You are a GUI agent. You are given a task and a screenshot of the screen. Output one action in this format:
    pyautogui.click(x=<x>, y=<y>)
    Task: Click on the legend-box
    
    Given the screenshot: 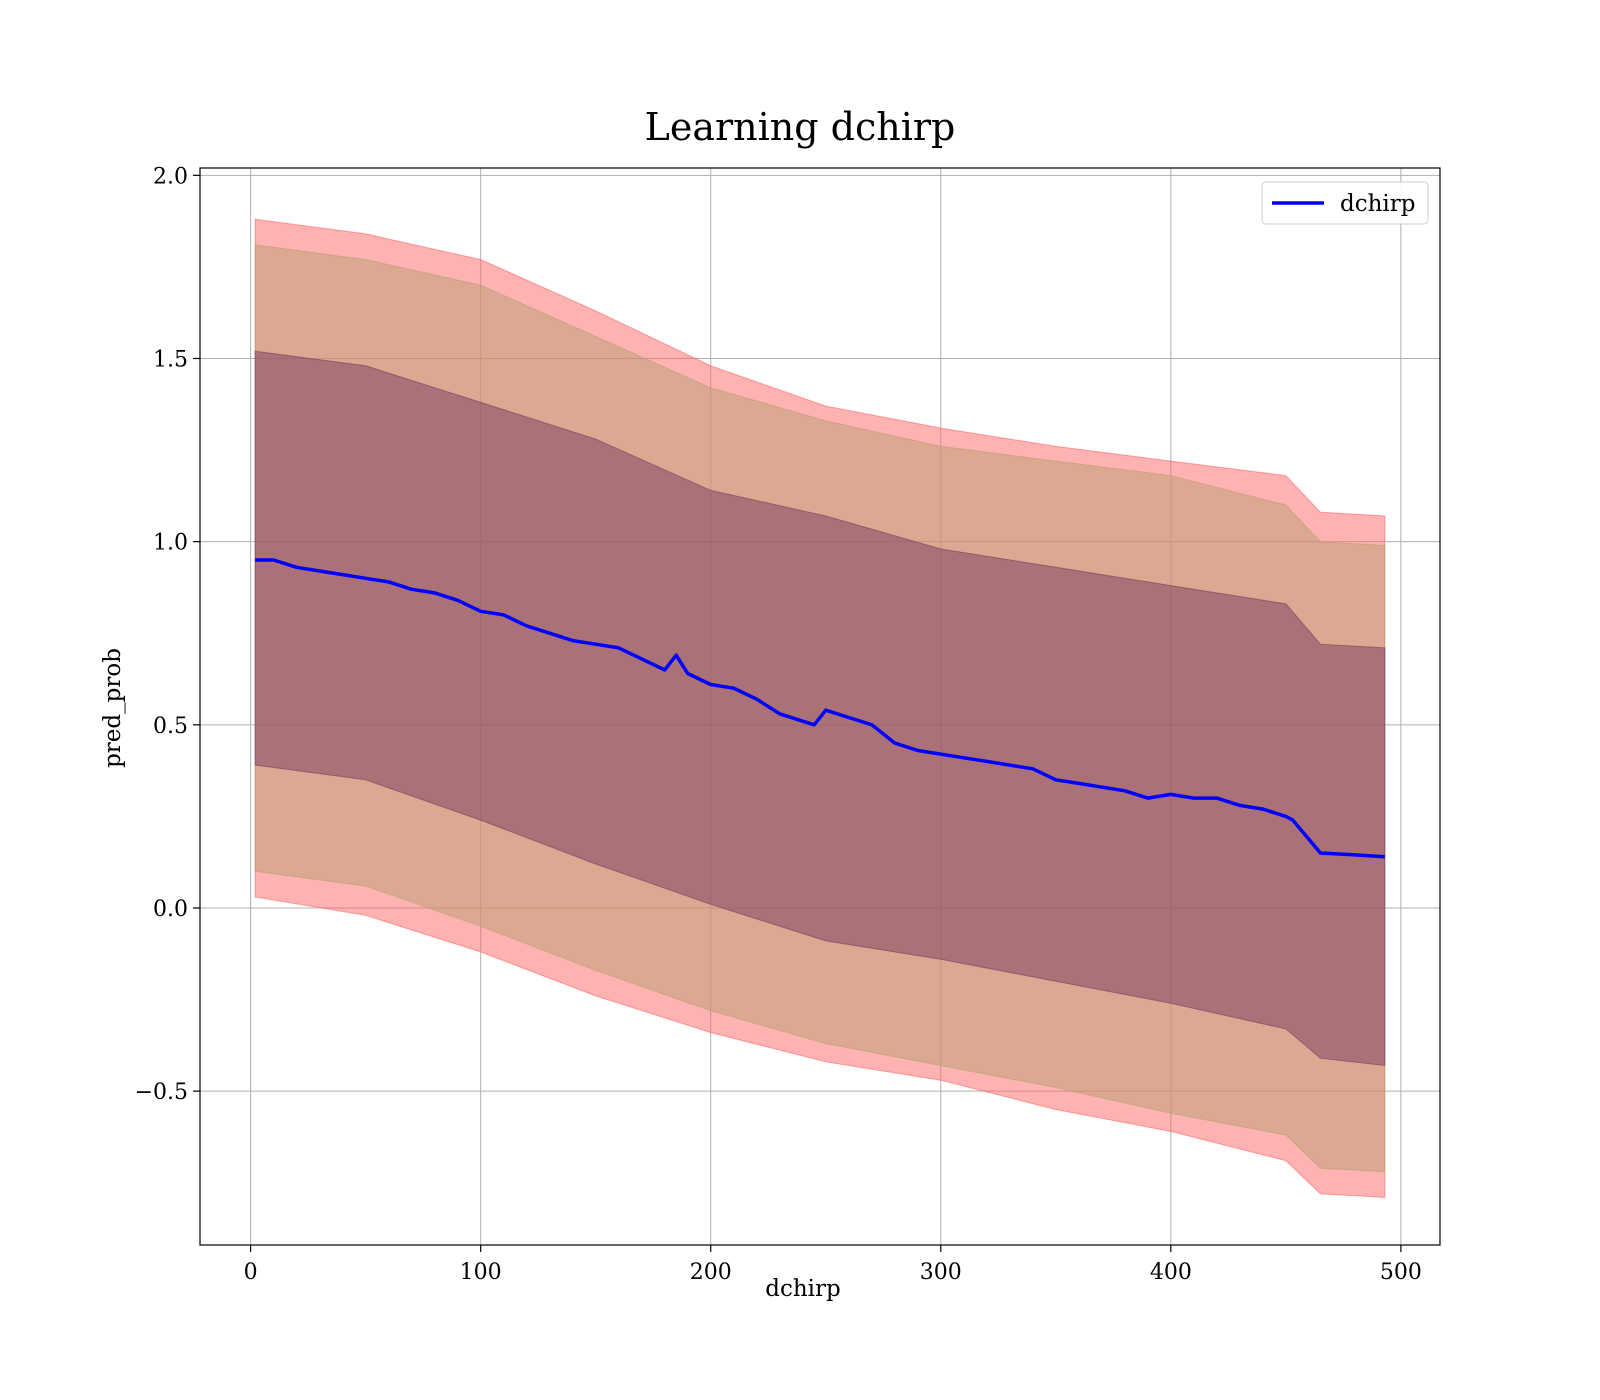 What is the action you would take?
    pyautogui.click(x=1345, y=203)
    